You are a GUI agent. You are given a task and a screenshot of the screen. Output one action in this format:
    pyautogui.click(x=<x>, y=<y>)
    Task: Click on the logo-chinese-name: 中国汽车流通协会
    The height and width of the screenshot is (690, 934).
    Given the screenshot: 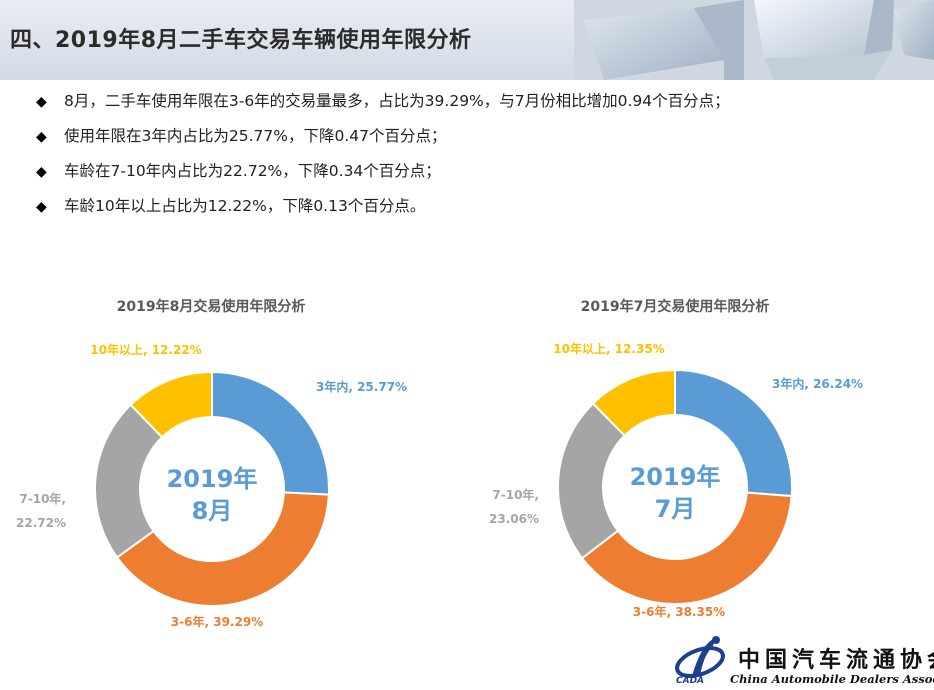 What is the action you would take?
    pyautogui.click(x=836, y=660)
    